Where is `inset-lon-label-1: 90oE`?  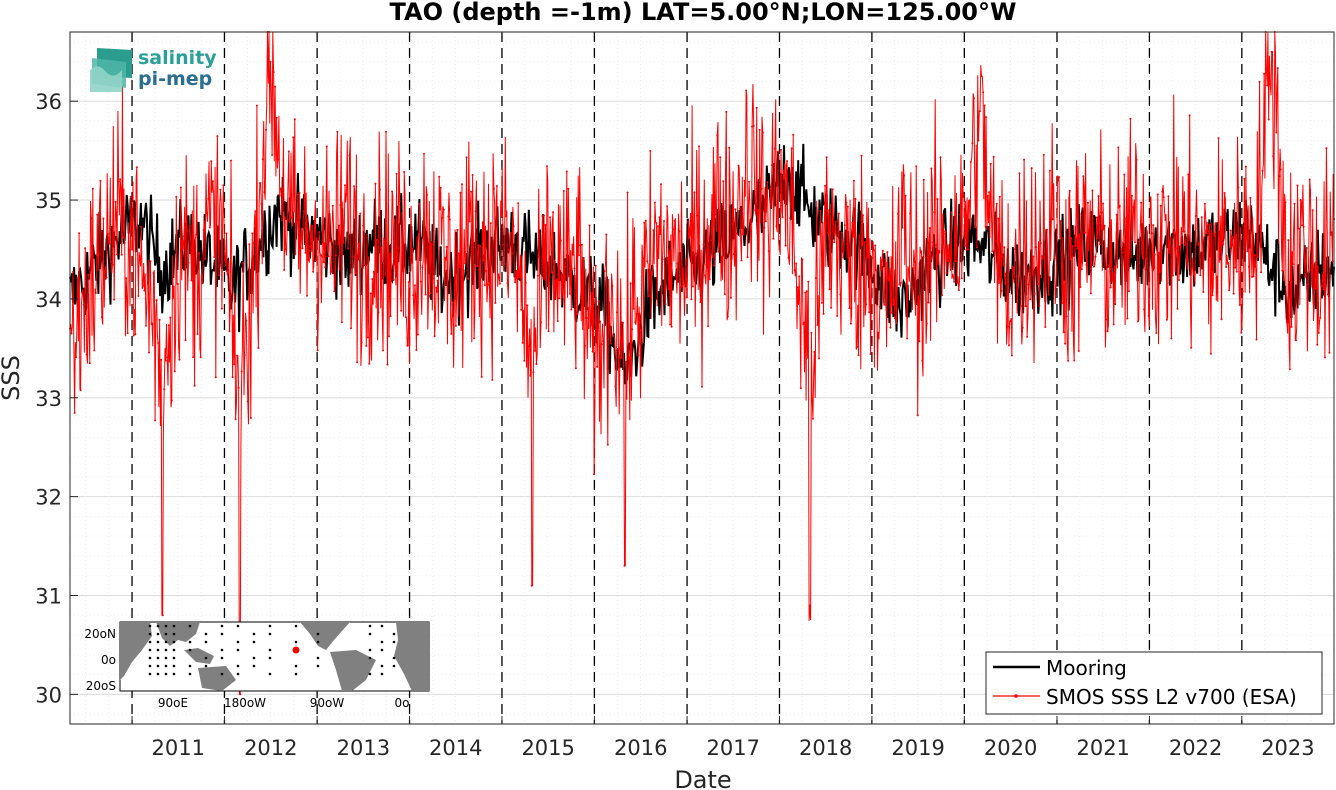 inset-lon-label-1: 90oE is located at coordinates (173, 703).